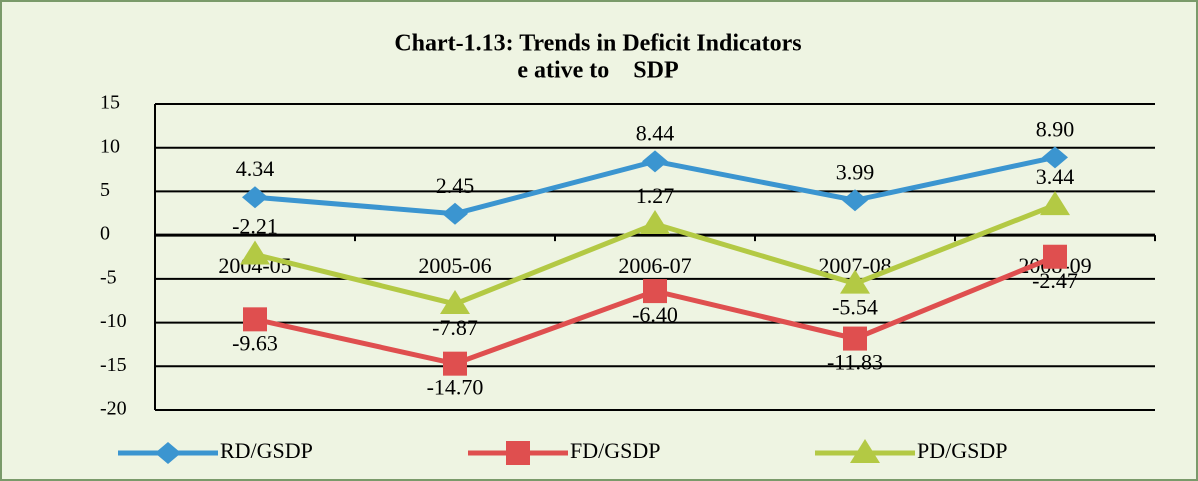 The width and height of the screenshot is (1198, 481). Describe the element at coordinates (105, 234) in the screenshot. I see `y-tick-label: 0` at that location.